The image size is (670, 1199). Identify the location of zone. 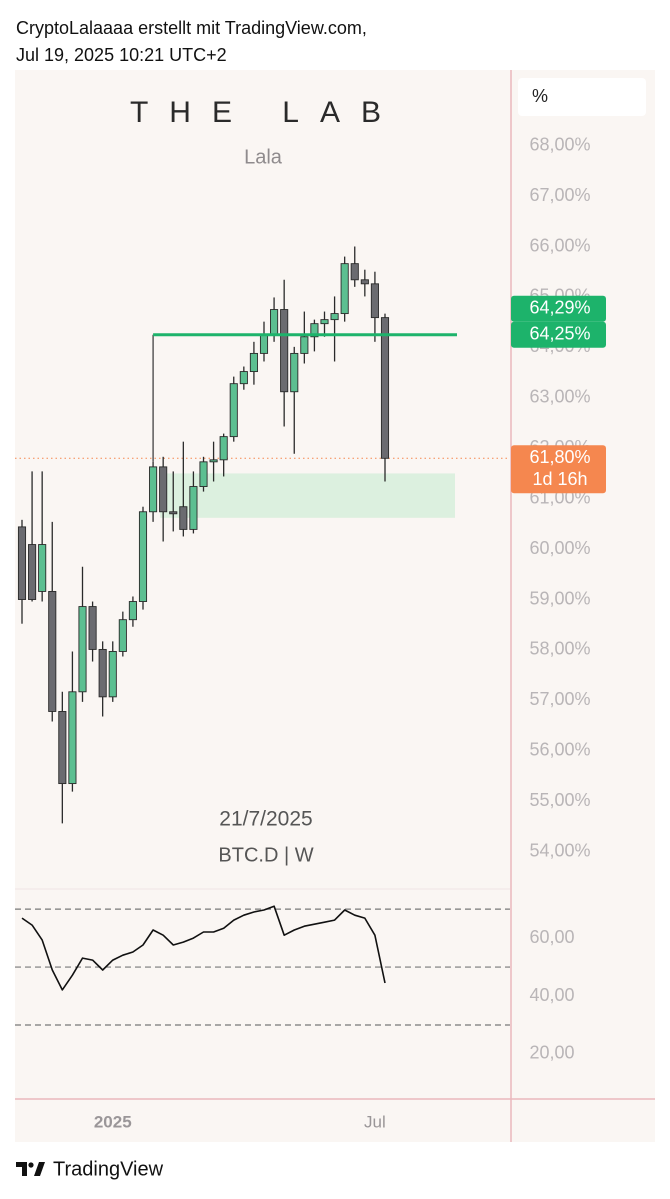
(307, 495).